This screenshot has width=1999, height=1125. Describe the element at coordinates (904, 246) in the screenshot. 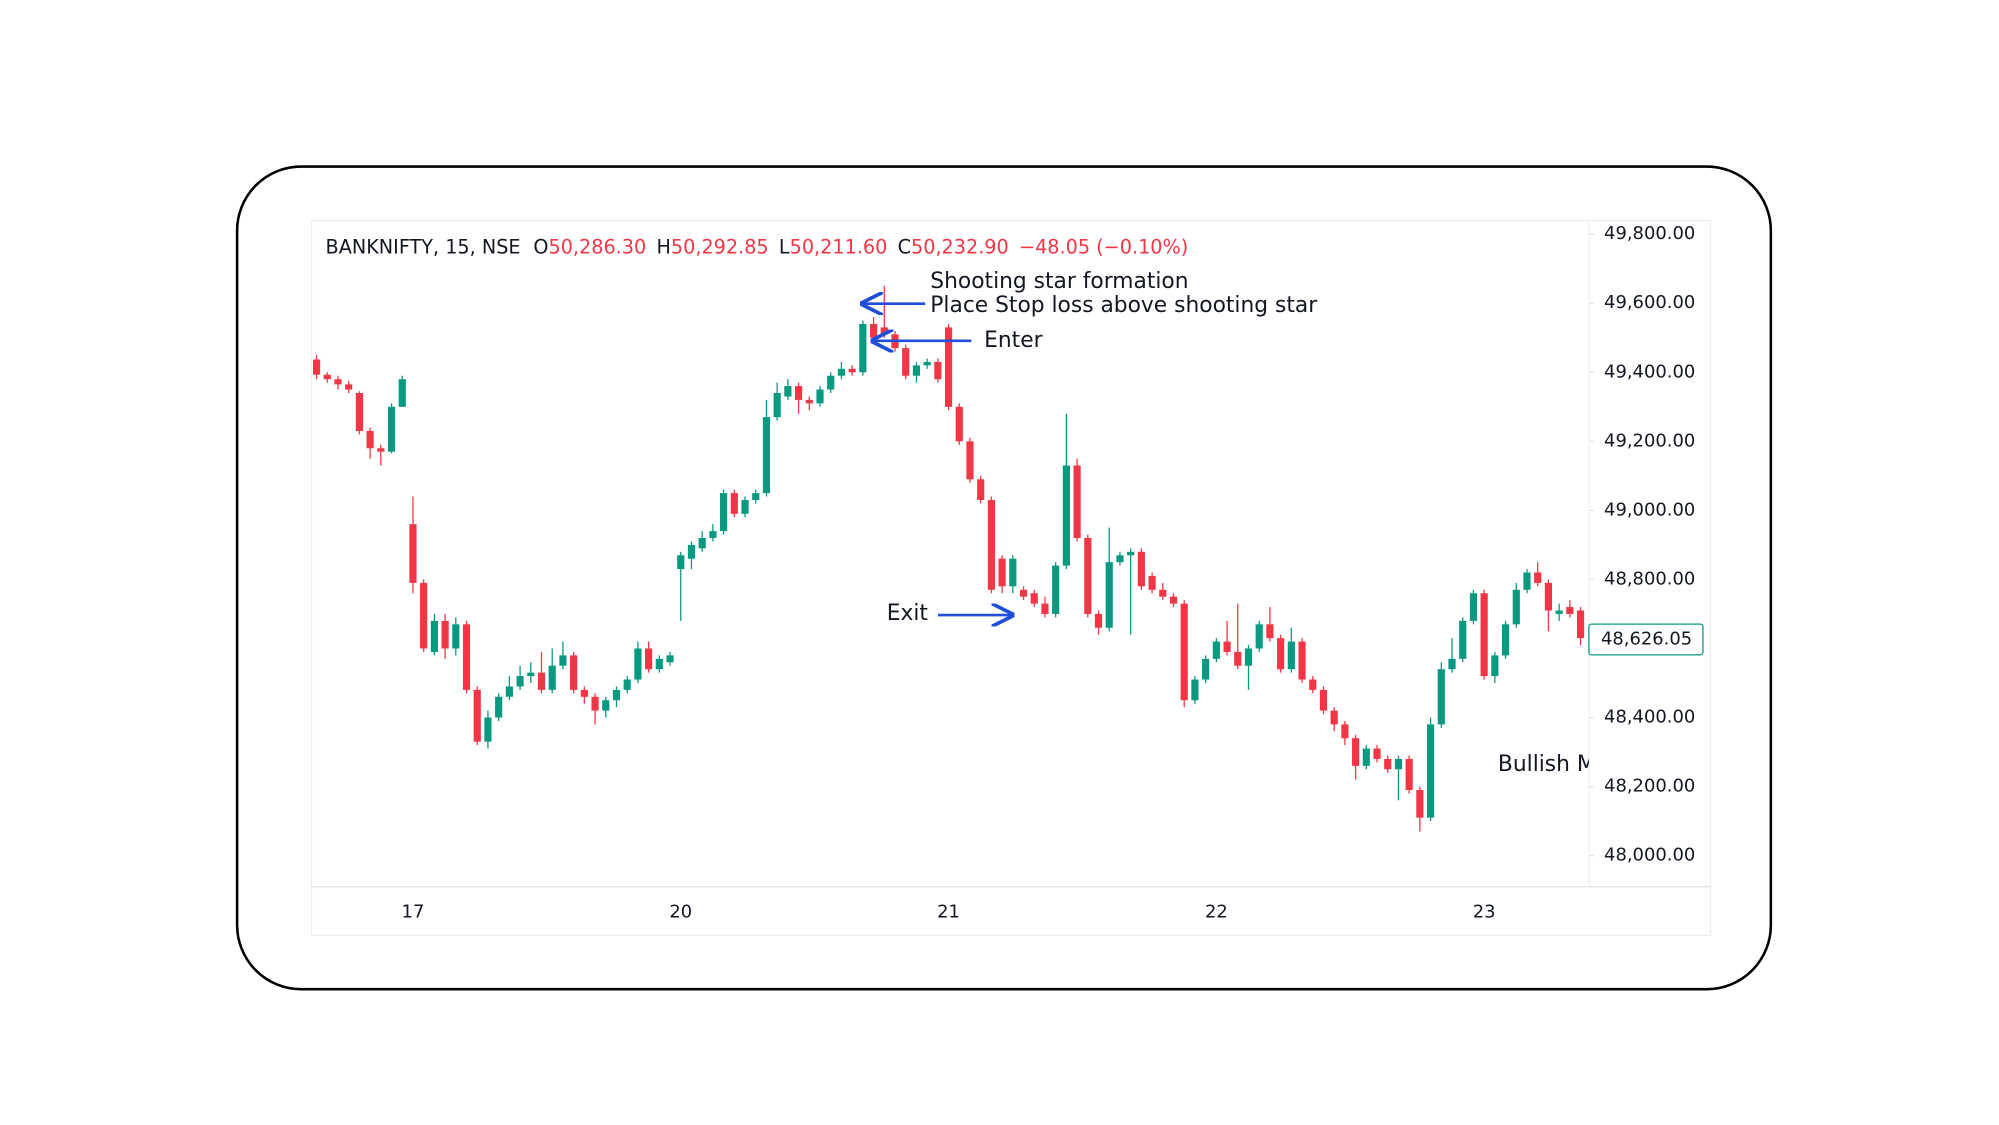

I see `ohlc-key: C` at that location.